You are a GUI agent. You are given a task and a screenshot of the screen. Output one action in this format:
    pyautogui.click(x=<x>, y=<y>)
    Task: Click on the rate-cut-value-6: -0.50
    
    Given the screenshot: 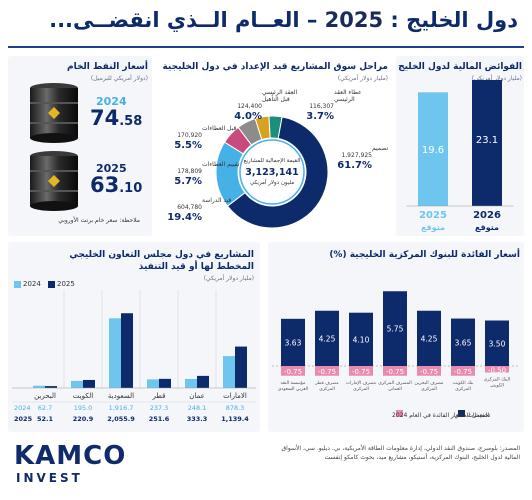 What is the action you would take?
    pyautogui.click(x=497, y=370)
    